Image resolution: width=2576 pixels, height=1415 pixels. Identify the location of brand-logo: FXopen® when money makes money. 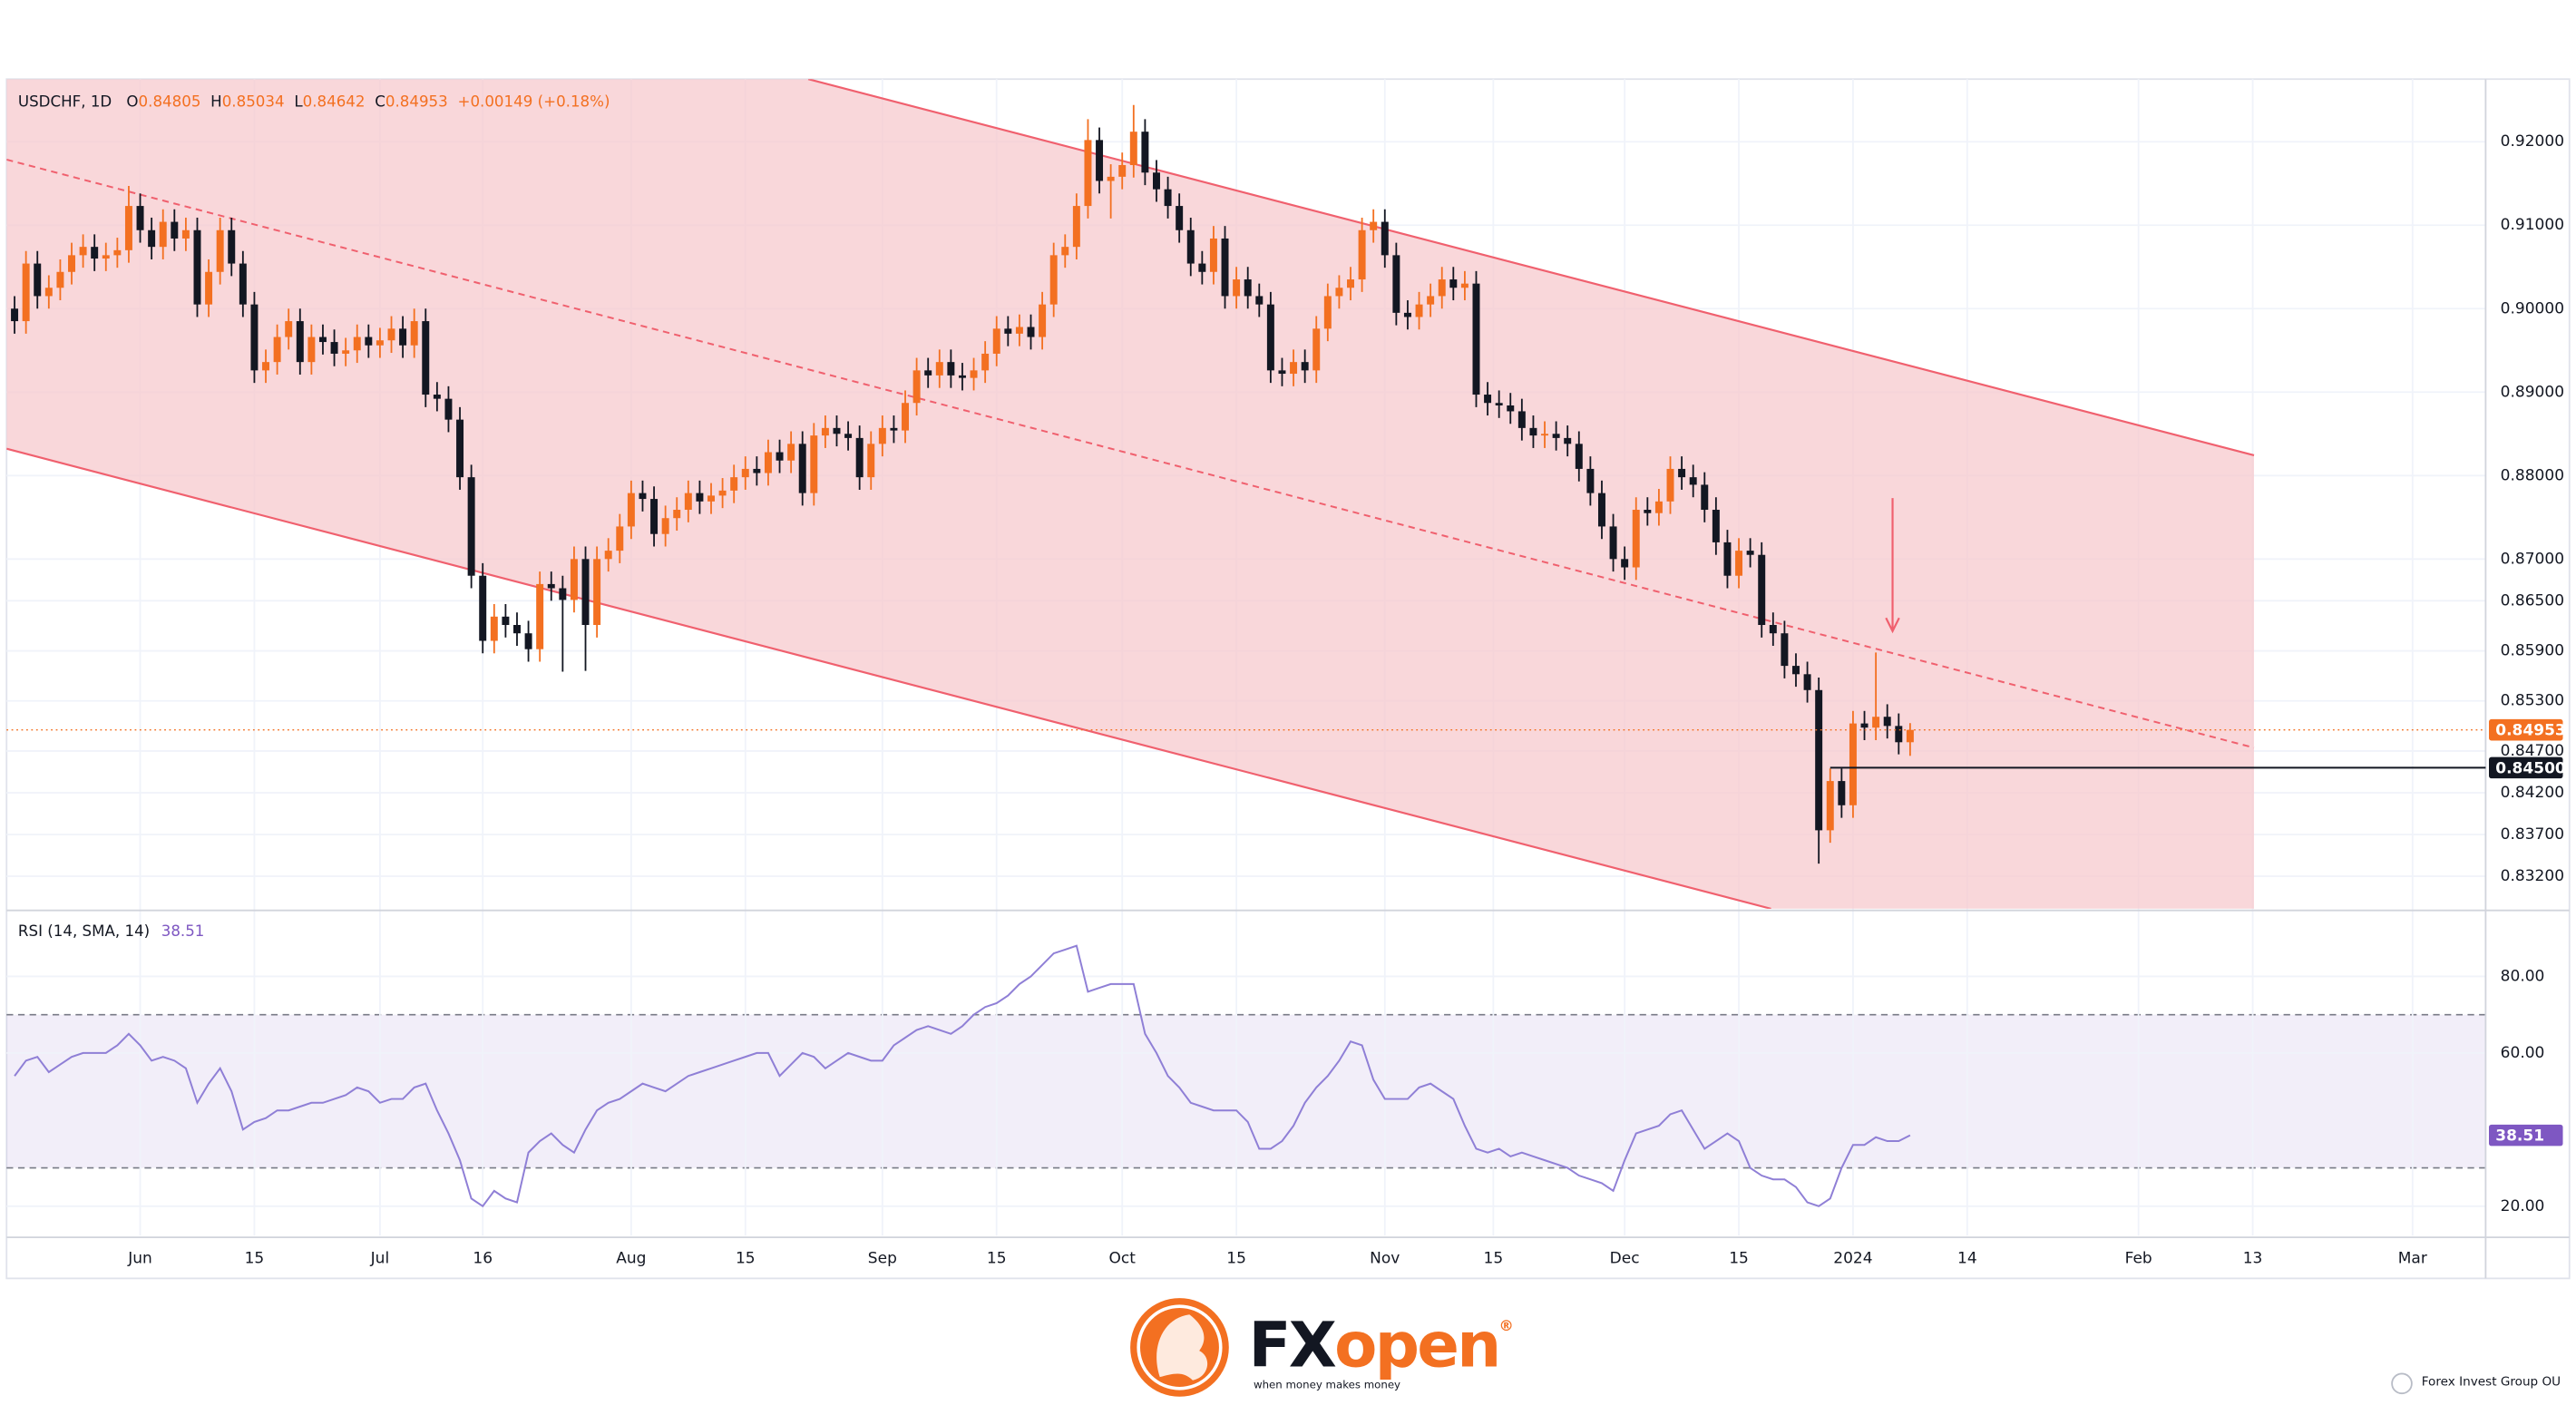
(1322, 1347).